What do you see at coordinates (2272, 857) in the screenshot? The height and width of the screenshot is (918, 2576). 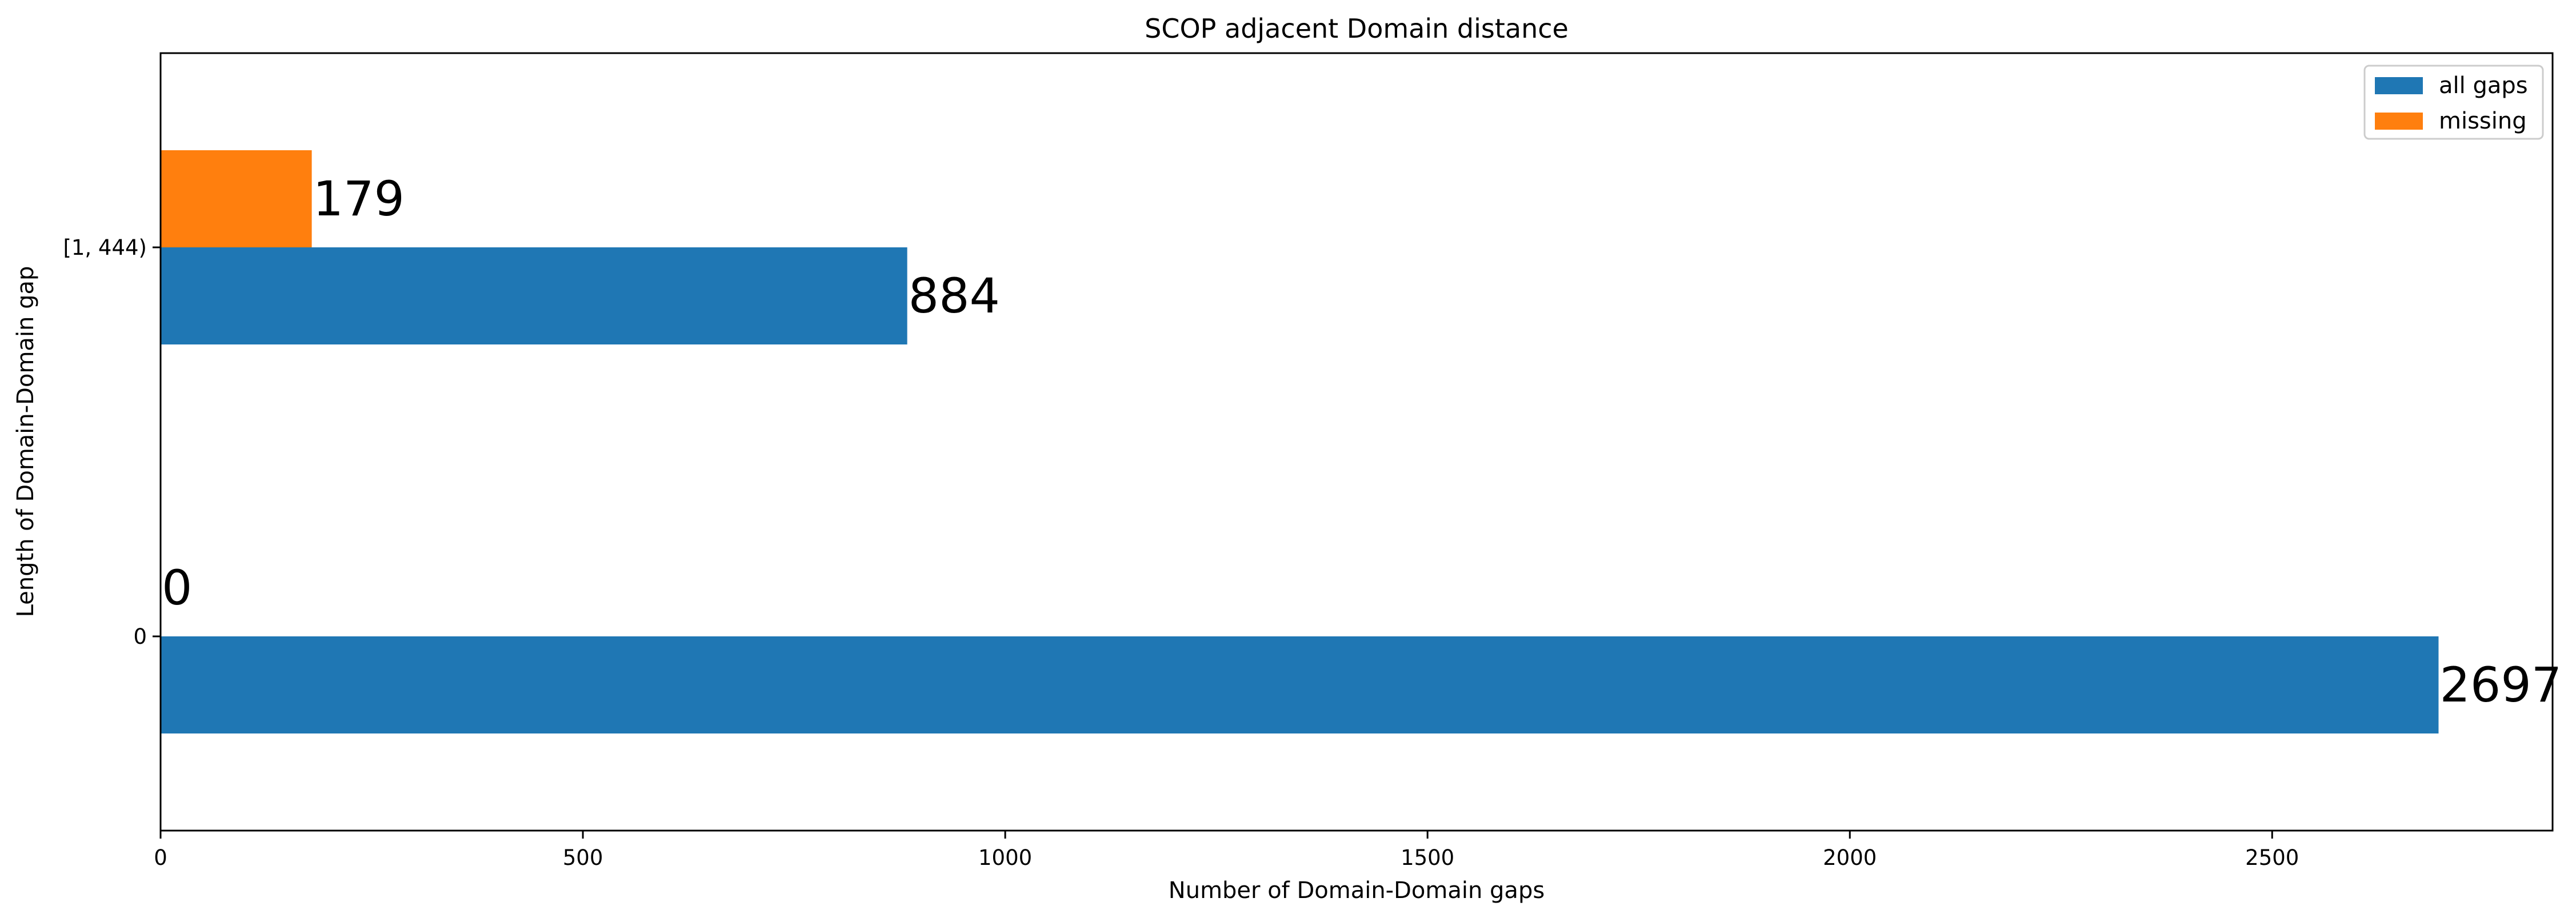 I see `x-tick-label: 2500` at bounding box center [2272, 857].